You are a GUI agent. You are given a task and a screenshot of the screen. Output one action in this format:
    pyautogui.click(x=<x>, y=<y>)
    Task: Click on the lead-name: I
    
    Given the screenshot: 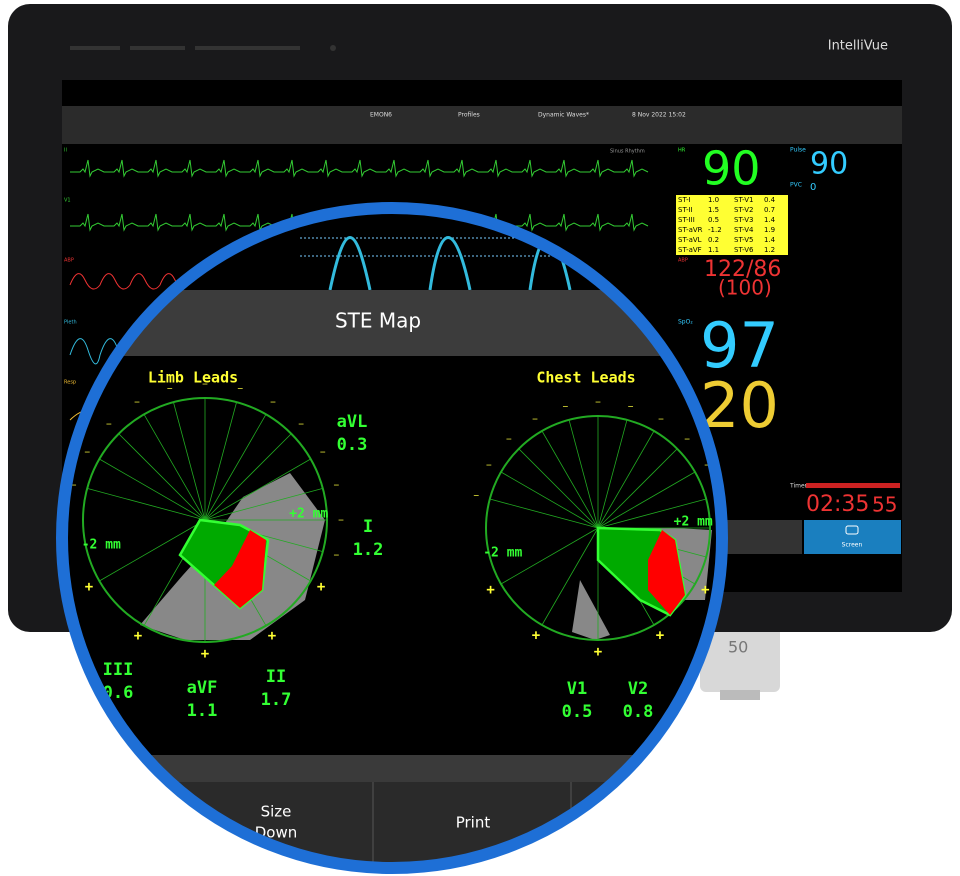 What is the action you would take?
    pyautogui.click(x=368, y=527)
    